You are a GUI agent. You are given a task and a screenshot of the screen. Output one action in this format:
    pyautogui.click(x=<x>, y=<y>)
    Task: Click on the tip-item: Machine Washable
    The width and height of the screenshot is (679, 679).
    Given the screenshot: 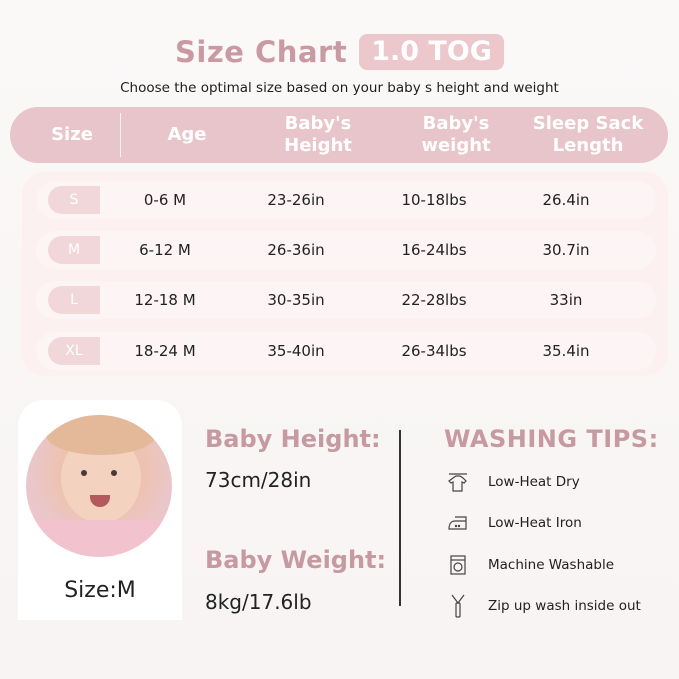 What is the action you would take?
    pyautogui.click(x=557, y=565)
    